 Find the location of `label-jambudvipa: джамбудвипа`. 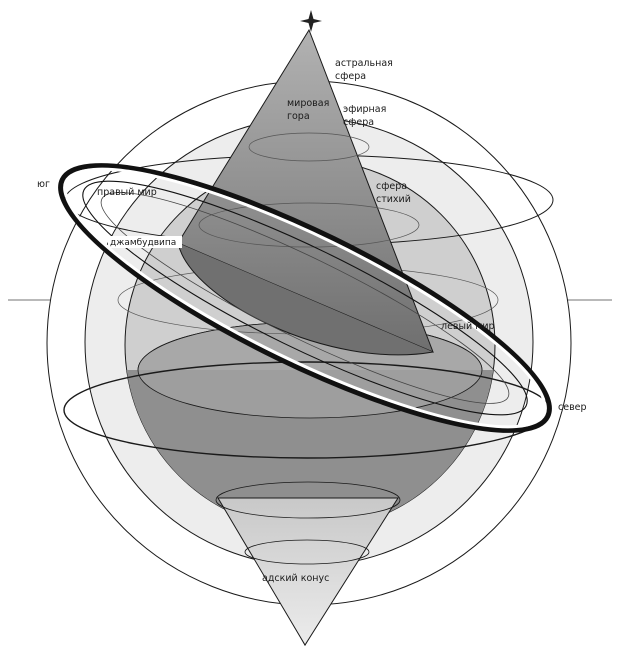

label-jambudvipa: джамбудвипа is located at coordinates (143, 243).